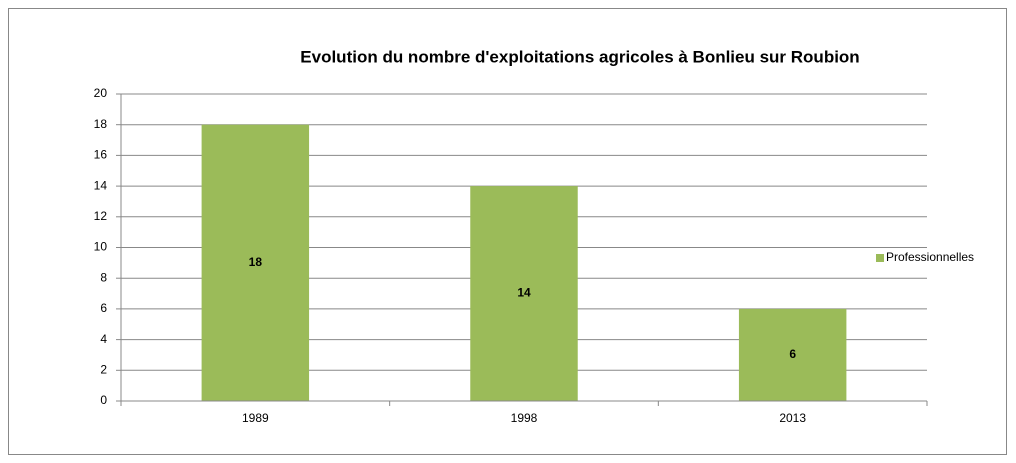  I want to click on y-tick-label: 6, so click(103, 308).